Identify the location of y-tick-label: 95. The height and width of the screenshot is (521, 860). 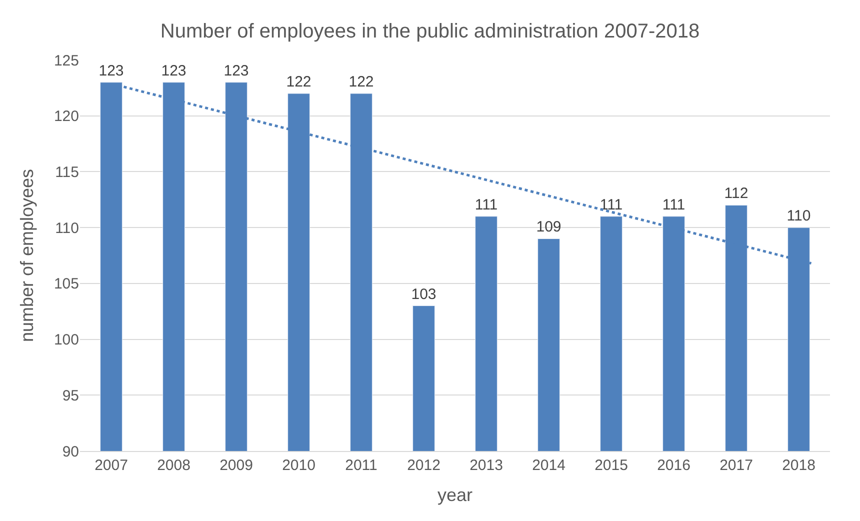
(70, 395).